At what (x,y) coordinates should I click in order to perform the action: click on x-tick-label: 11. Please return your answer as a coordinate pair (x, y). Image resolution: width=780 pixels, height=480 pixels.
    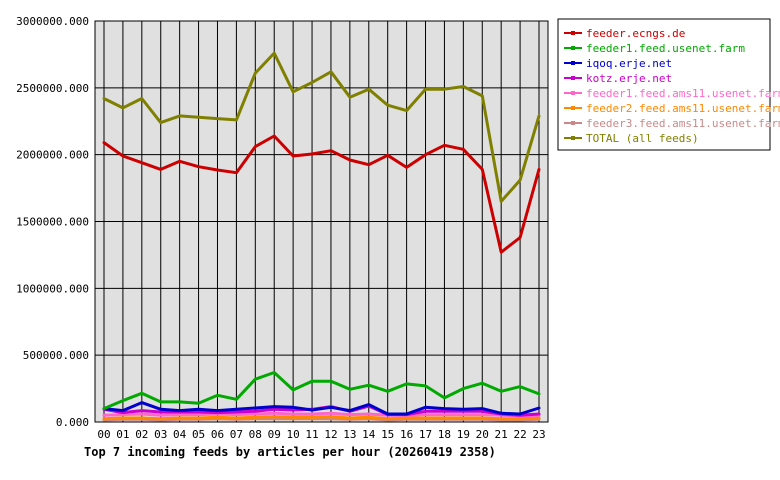
    Looking at the image, I should click on (311, 434).